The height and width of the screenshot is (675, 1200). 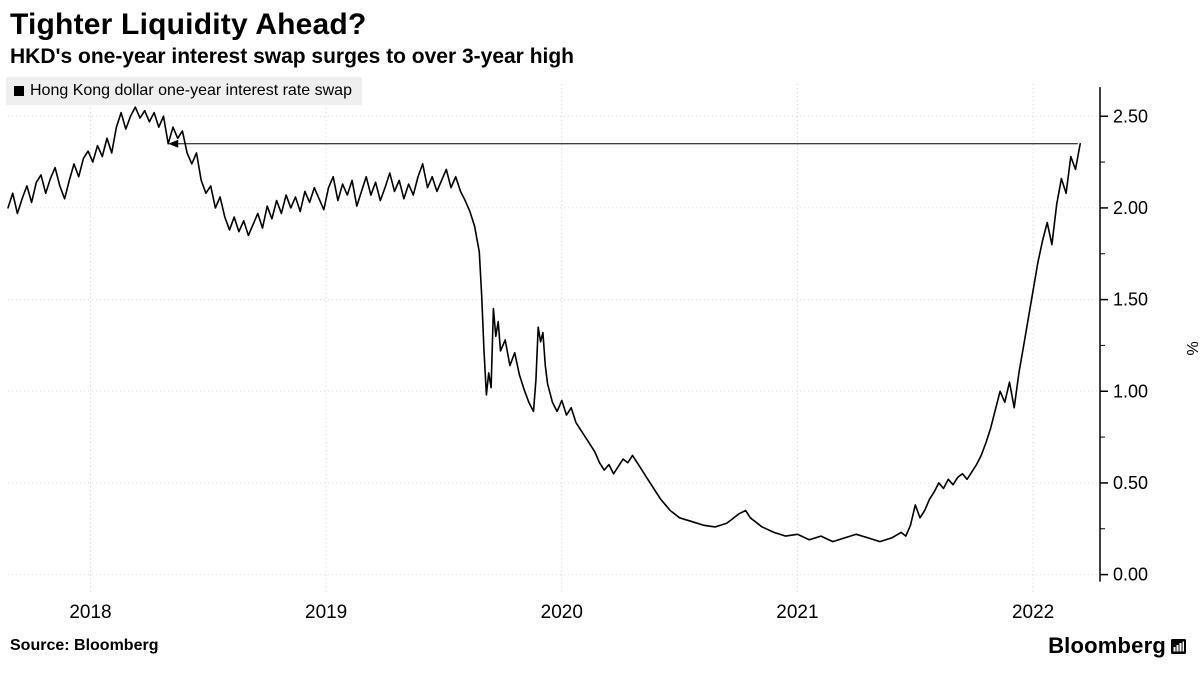 What do you see at coordinates (1130, 208) in the screenshot?
I see `svg-text: 2.00` at bounding box center [1130, 208].